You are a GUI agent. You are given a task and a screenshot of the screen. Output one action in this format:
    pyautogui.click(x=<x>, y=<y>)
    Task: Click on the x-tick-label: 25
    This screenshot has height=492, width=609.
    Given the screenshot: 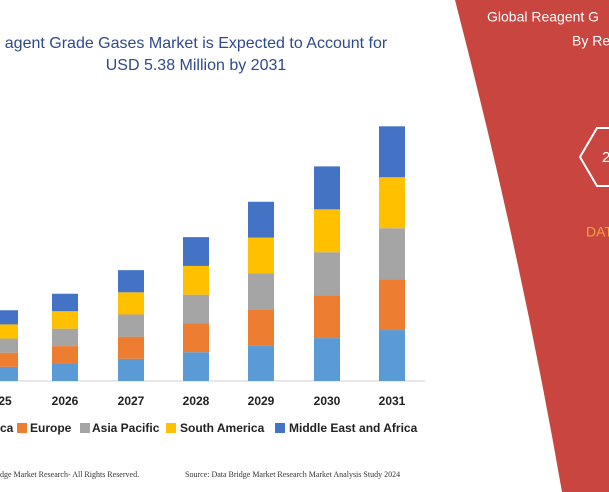 What is the action you would take?
    pyautogui.click(x=6, y=401)
    